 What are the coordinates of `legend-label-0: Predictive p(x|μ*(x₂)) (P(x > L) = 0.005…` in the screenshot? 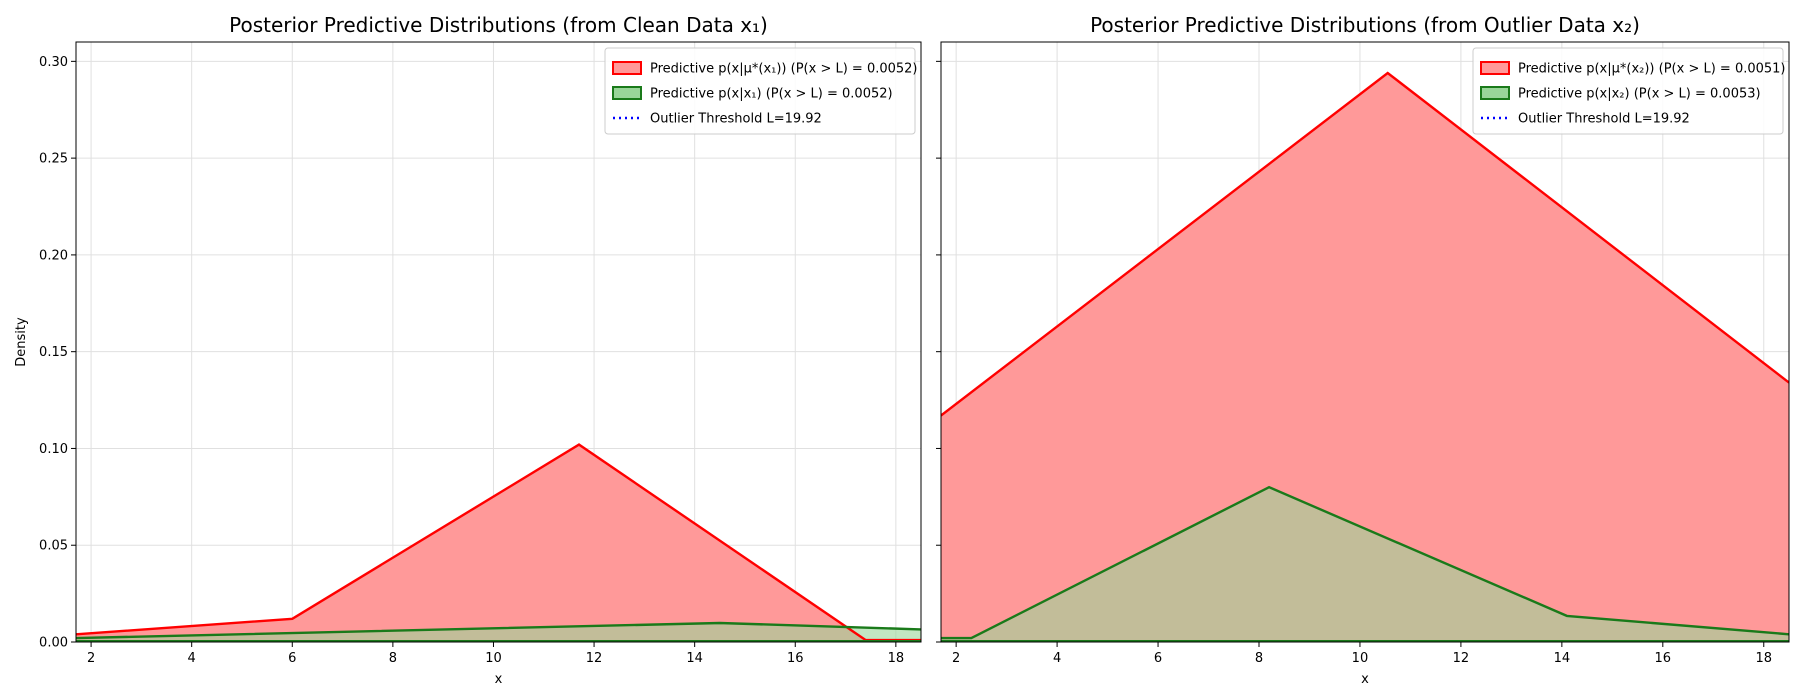 It's located at (1652, 69).